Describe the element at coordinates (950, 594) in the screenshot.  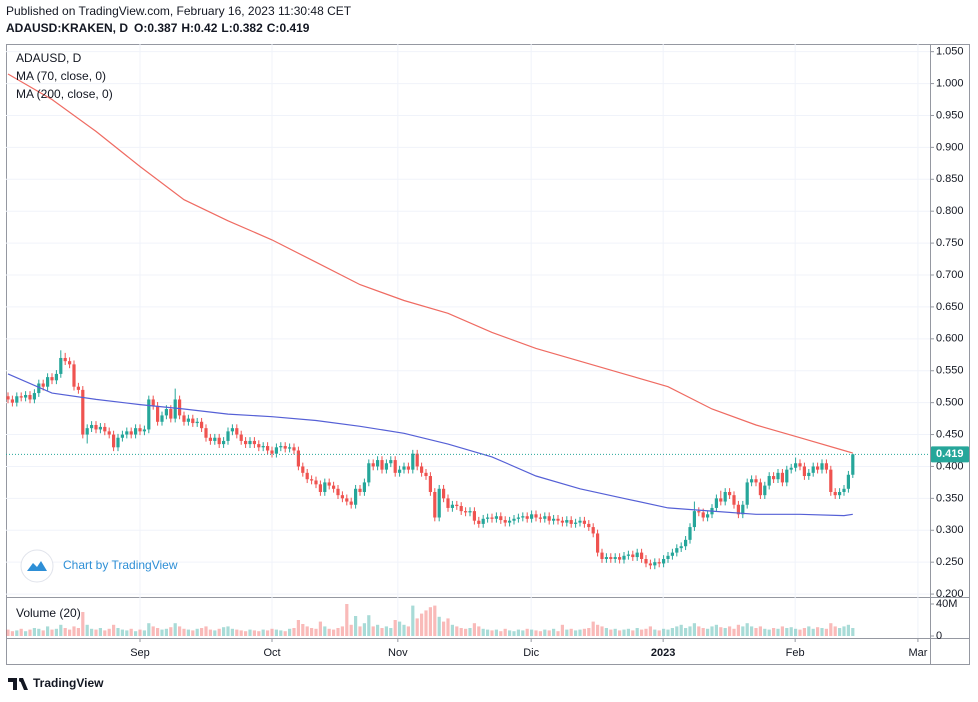
I see `y-tick-label: 0.200` at that location.